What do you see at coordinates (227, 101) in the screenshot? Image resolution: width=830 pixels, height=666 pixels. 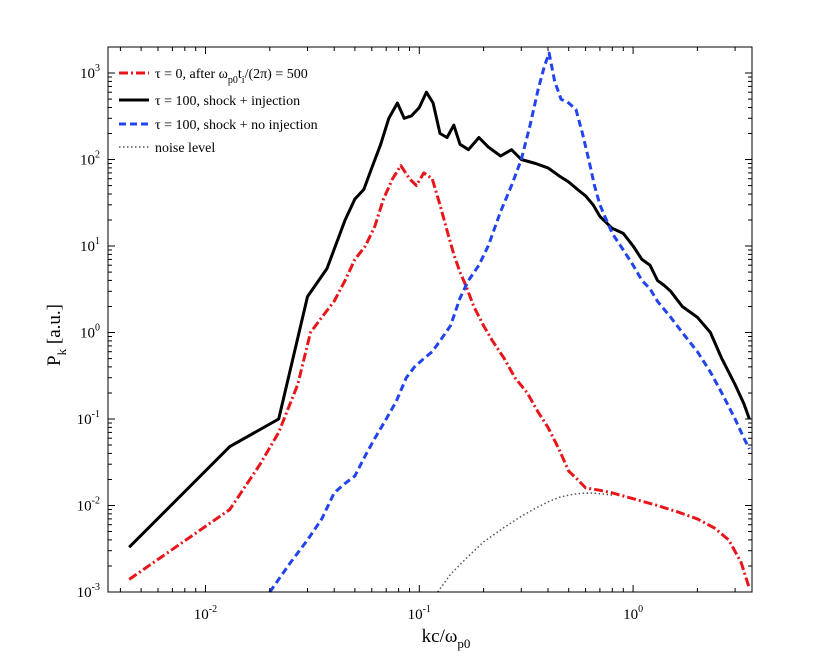 I see `legend-label-shock-injection: τ = 100, shock + injection` at bounding box center [227, 101].